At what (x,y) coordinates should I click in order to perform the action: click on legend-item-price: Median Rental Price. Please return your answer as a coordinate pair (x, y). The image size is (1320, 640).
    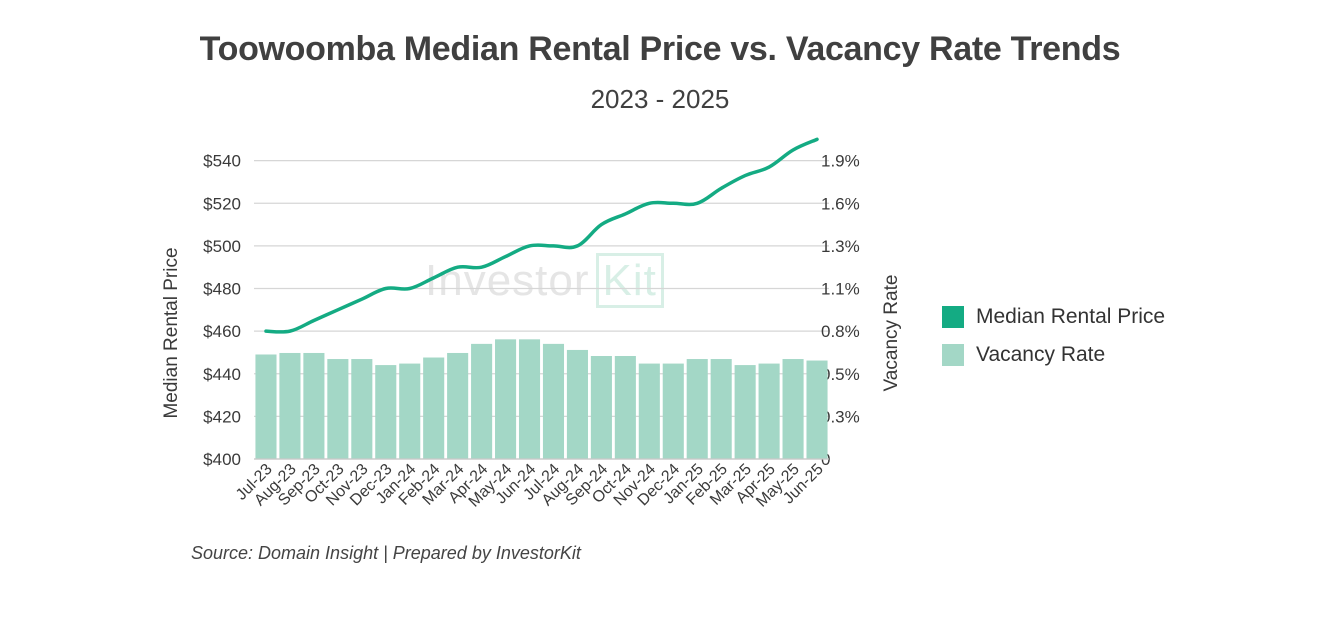
    Looking at the image, I should click on (1053, 317).